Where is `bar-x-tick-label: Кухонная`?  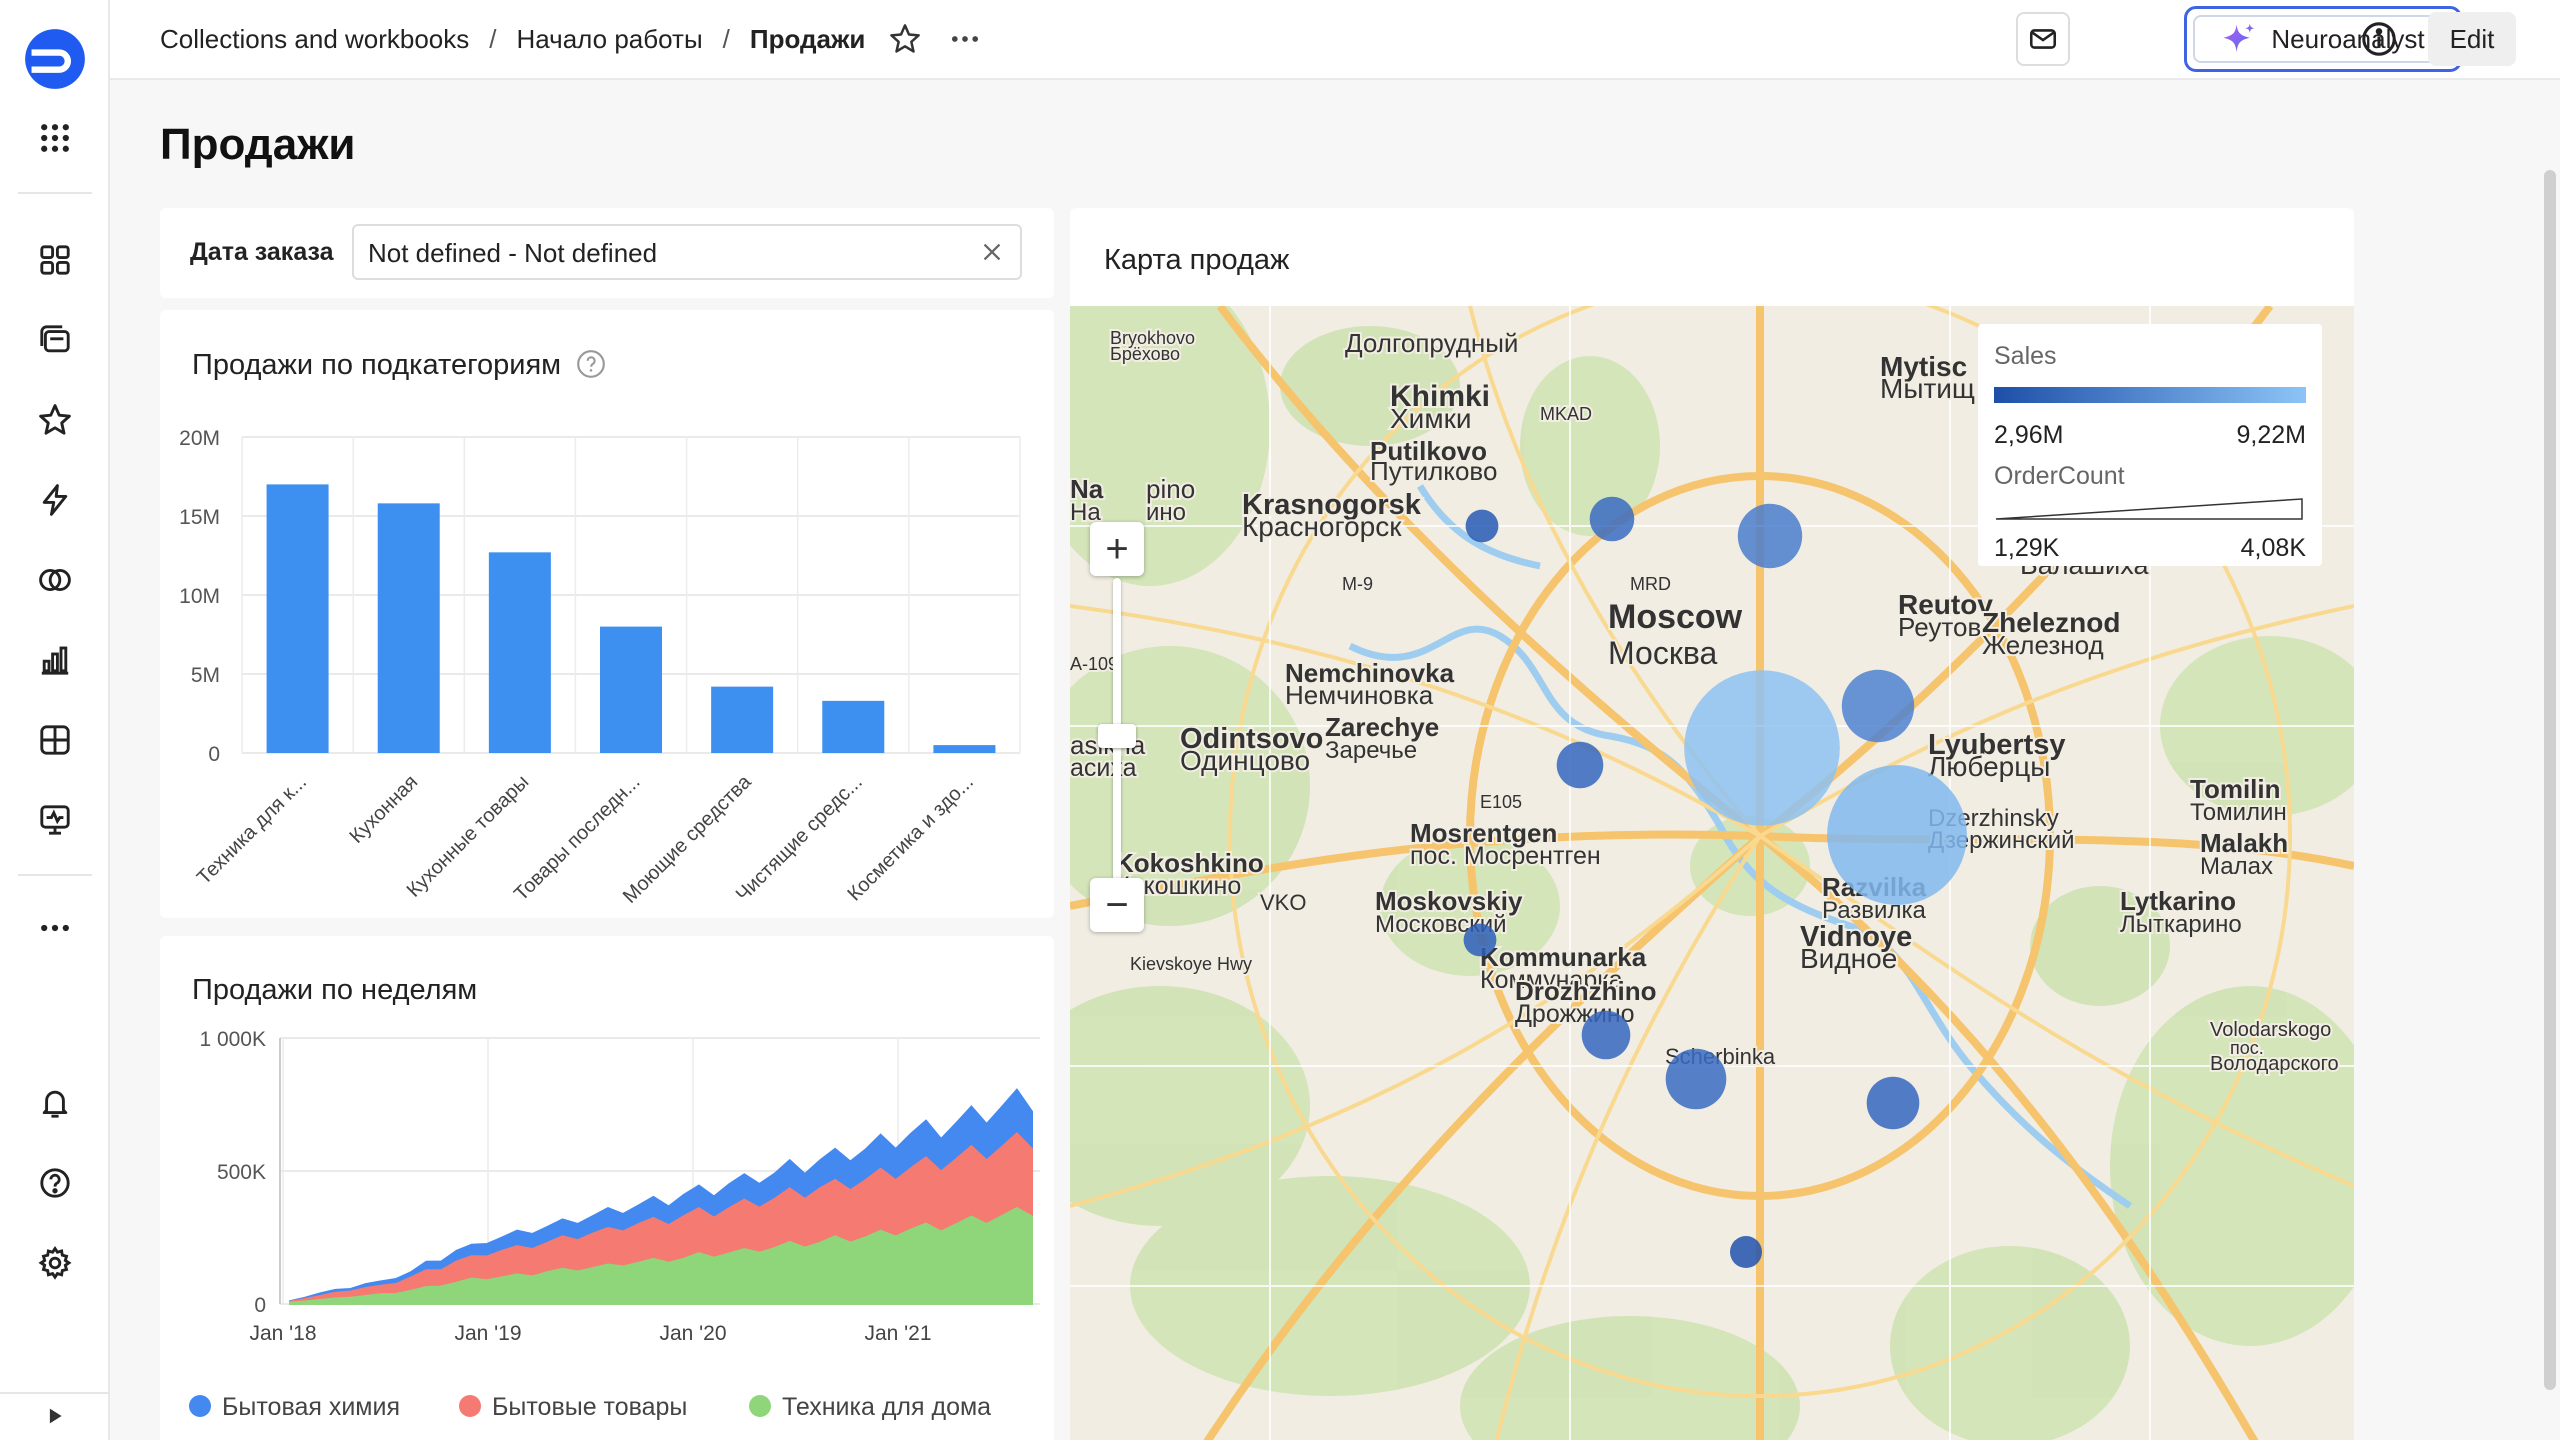 bar-x-tick-label: Кухонная is located at coordinates (383, 809).